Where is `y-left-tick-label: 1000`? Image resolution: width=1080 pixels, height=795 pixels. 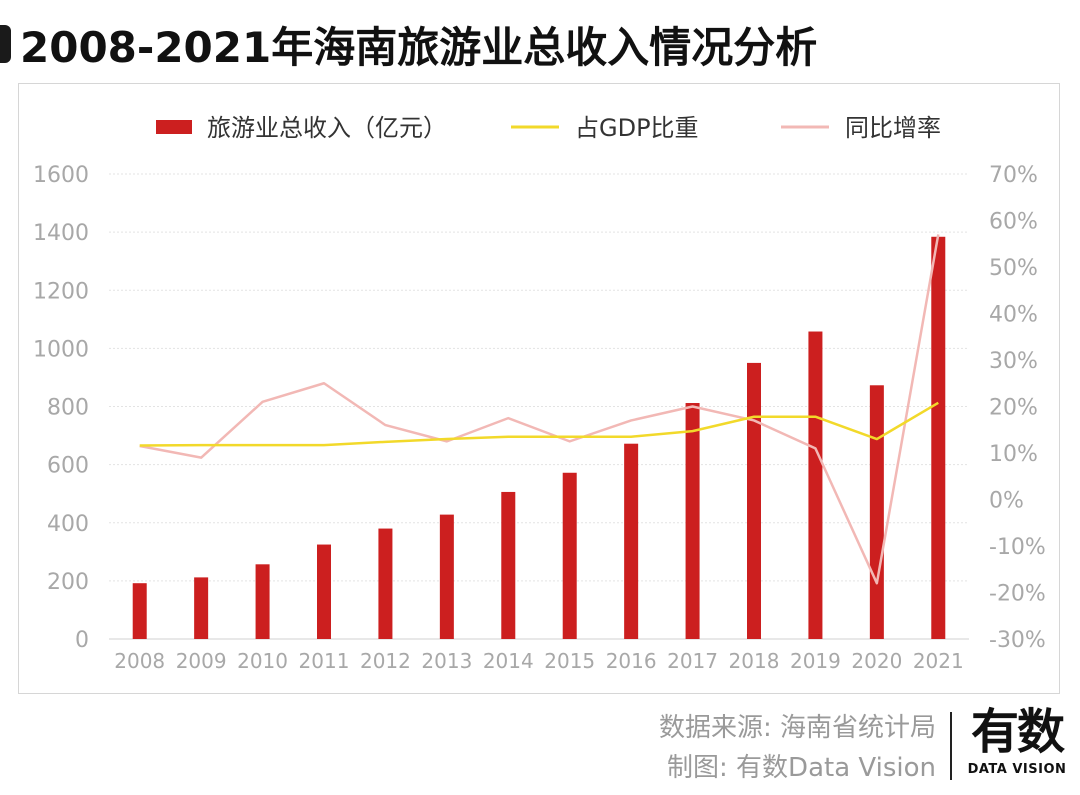
y-left-tick-label: 1000 is located at coordinates (61, 349).